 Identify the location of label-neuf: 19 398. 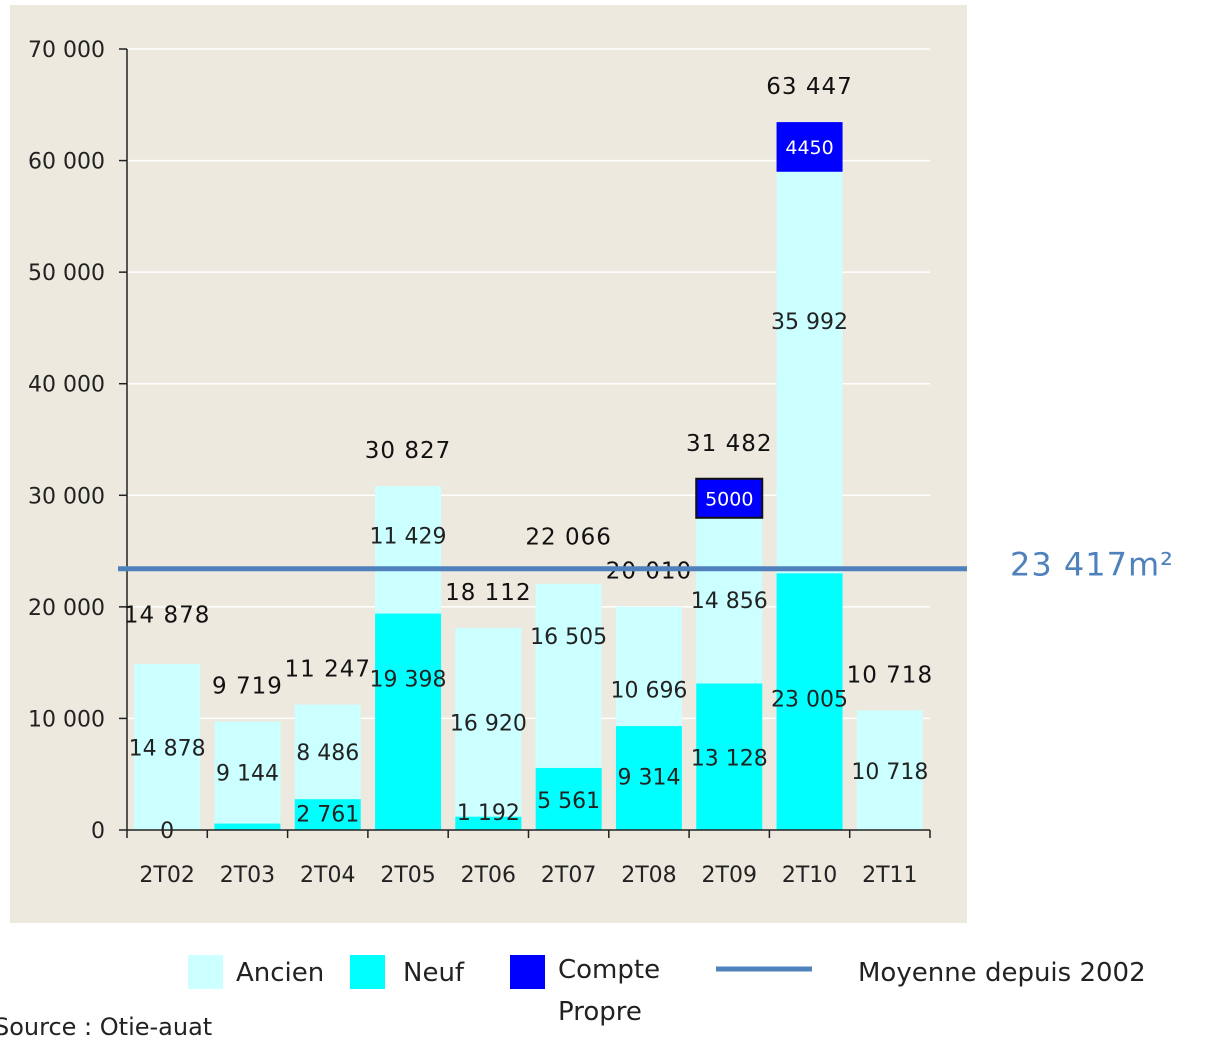
(408, 679).